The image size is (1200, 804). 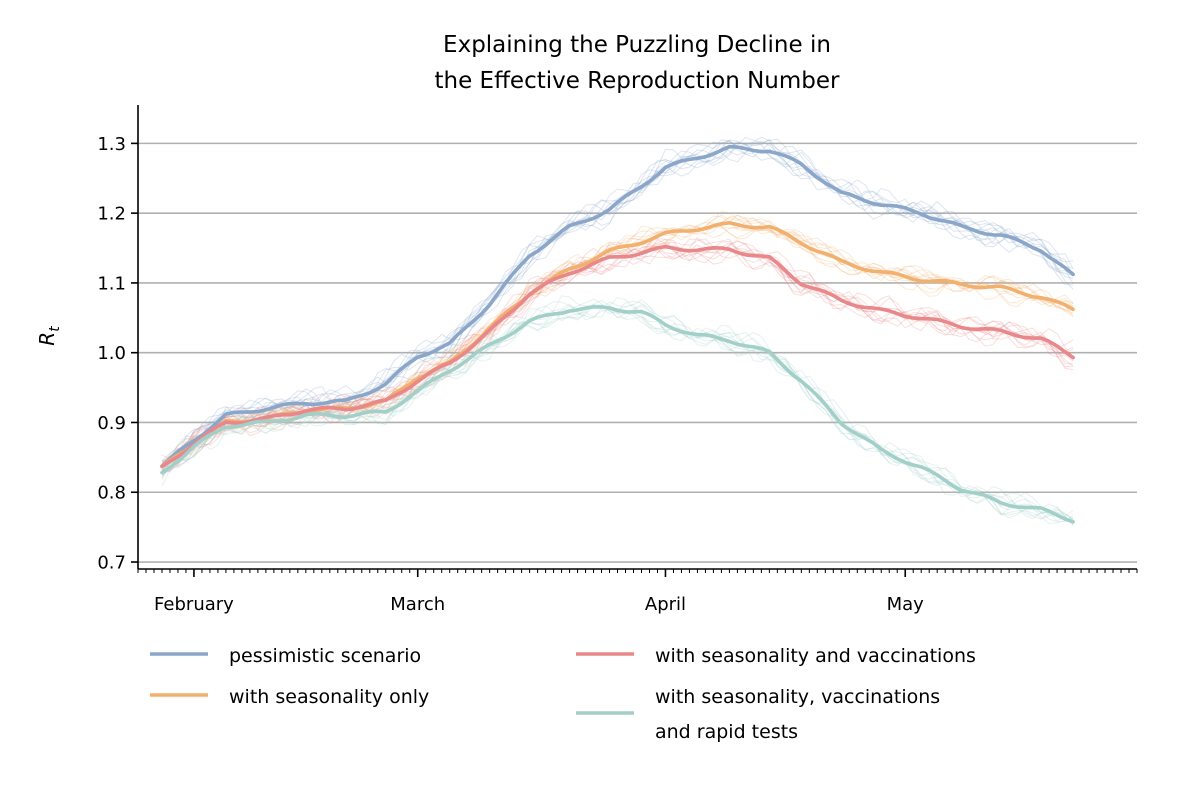 What do you see at coordinates (665, 604) in the screenshot?
I see `x-tick-label: April` at bounding box center [665, 604].